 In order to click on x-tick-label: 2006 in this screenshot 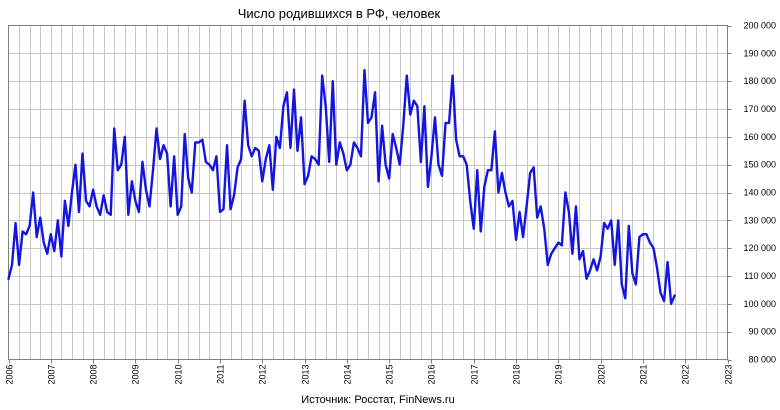, I will do `click(10, 375)`.